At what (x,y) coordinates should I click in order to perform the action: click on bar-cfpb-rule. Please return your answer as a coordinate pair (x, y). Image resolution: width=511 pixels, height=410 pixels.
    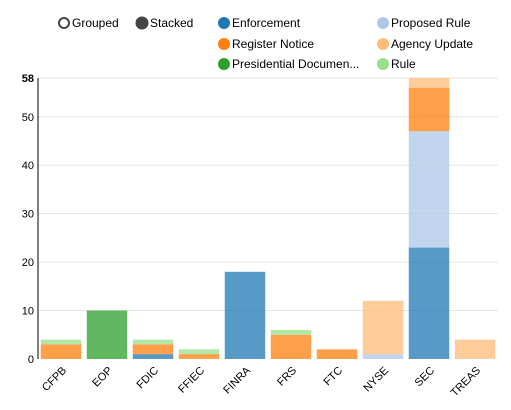
    Looking at the image, I should click on (61, 342).